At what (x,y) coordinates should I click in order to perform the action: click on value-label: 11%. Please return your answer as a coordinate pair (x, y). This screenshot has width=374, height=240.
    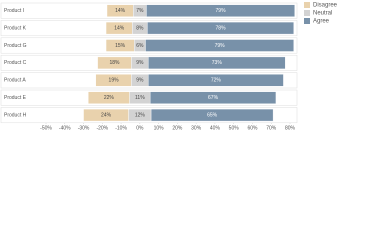
    Looking at the image, I should click on (140, 98).